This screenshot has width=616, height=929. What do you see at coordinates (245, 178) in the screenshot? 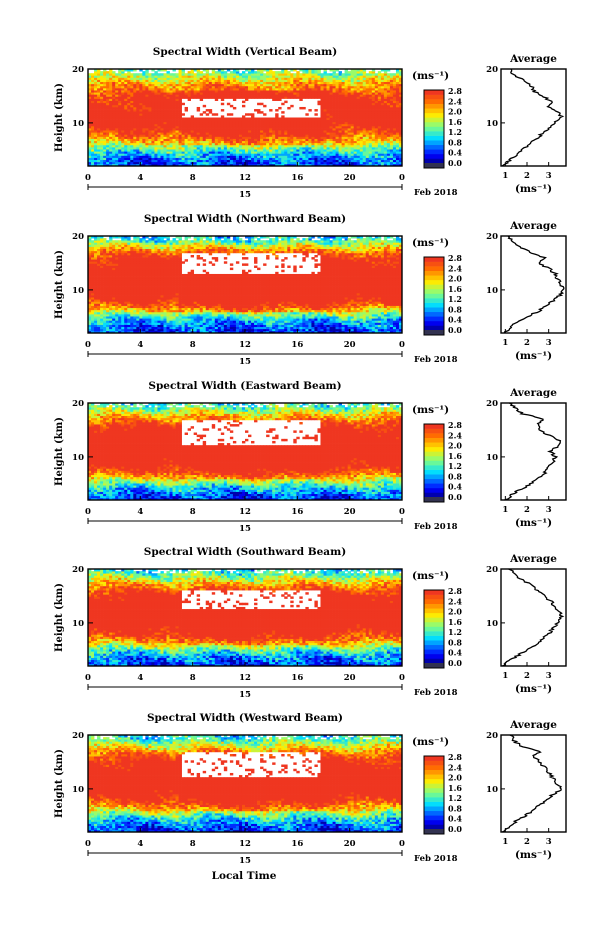
I see `x-tick-label: 12` at bounding box center [245, 178].